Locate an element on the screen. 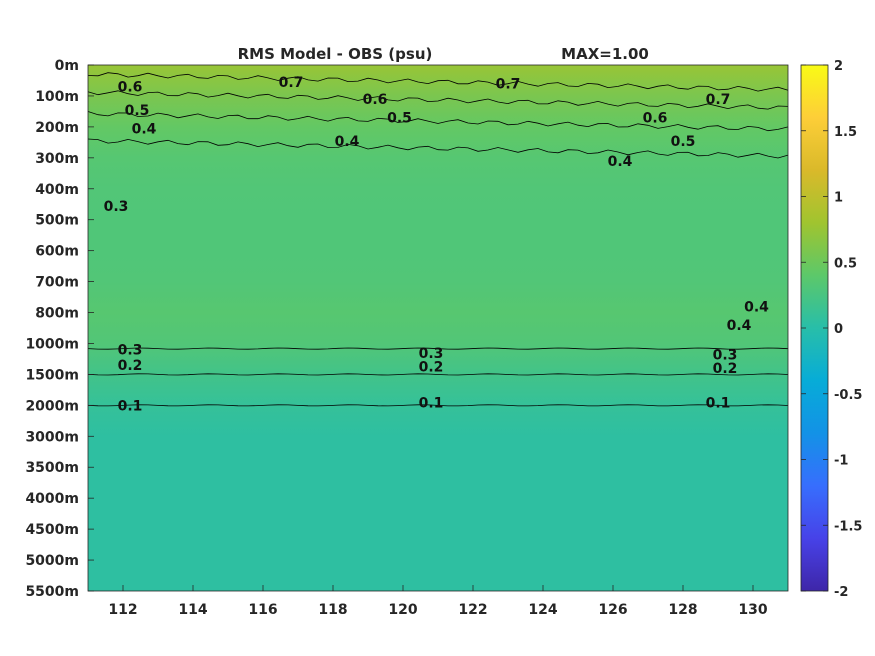 The width and height of the screenshot is (875, 656). x-tick-label: 118 is located at coordinates (332, 610).